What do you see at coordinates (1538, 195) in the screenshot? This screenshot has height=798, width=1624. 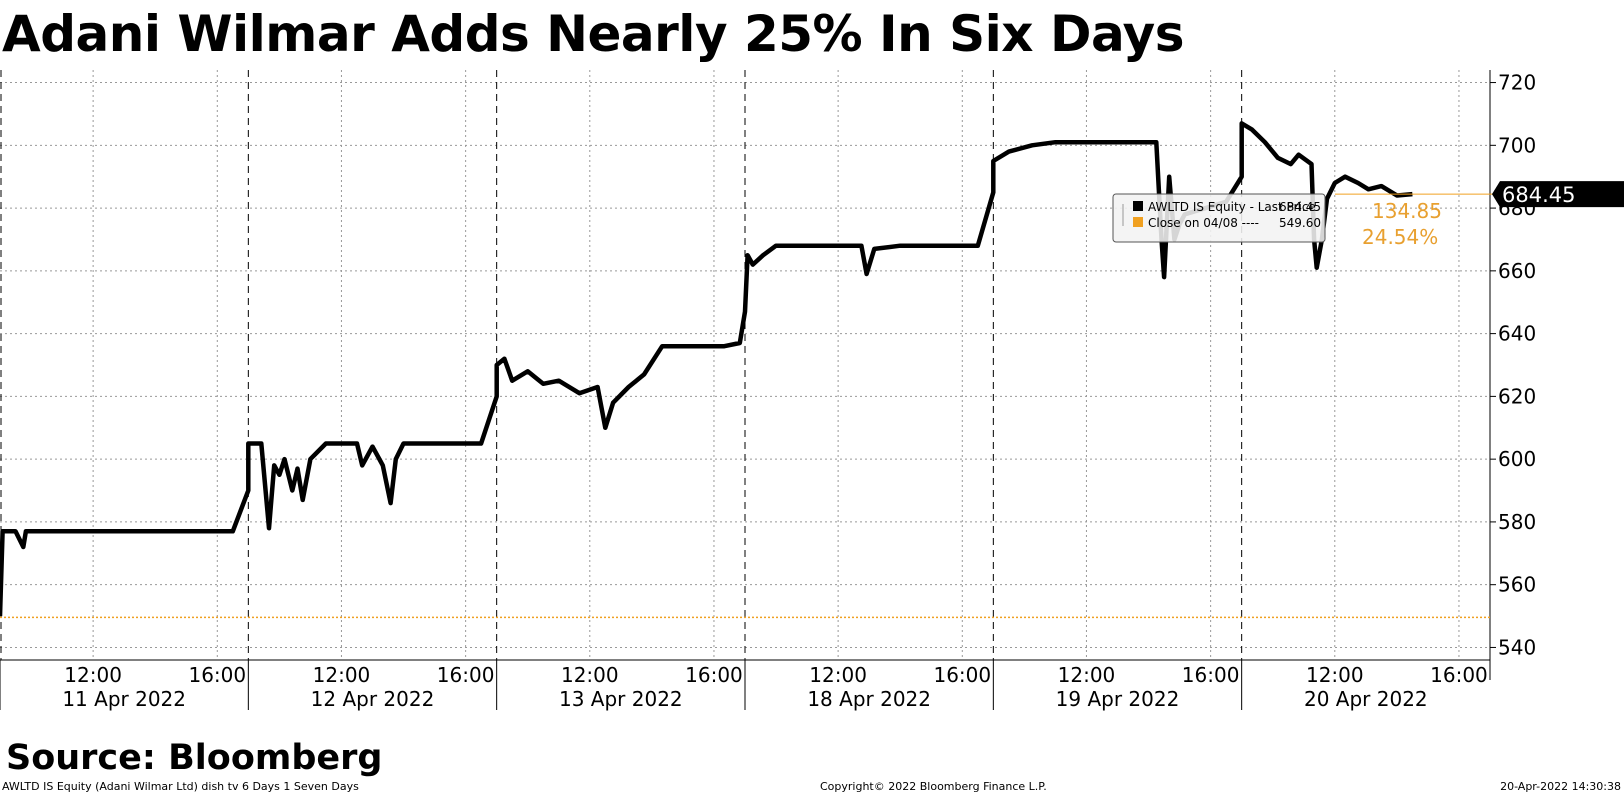 I see `last-price-tag-text: 684.45` at bounding box center [1538, 195].